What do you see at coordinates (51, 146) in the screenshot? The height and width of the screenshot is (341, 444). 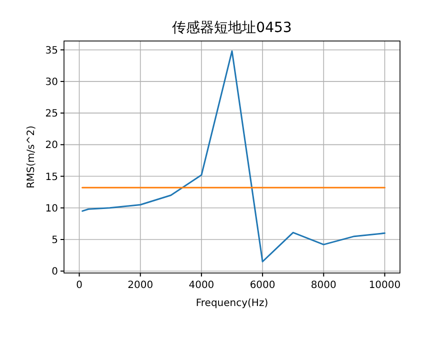 I see `y-tick-label: 20` at bounding box center [51, 146].